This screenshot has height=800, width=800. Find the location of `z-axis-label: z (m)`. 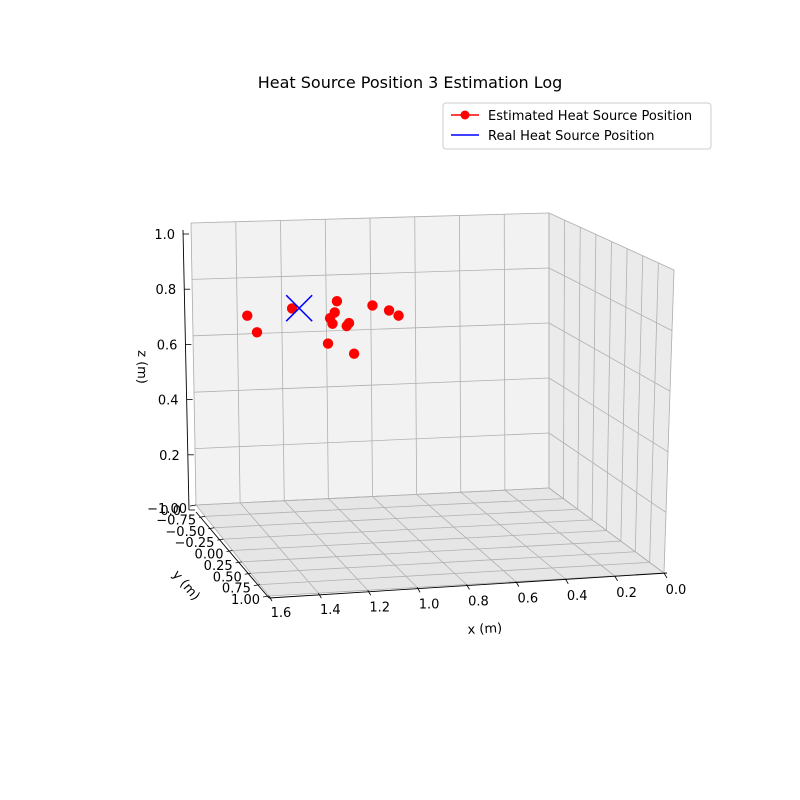

z-axis-label: z (m) is located at coordinates (142, 367).